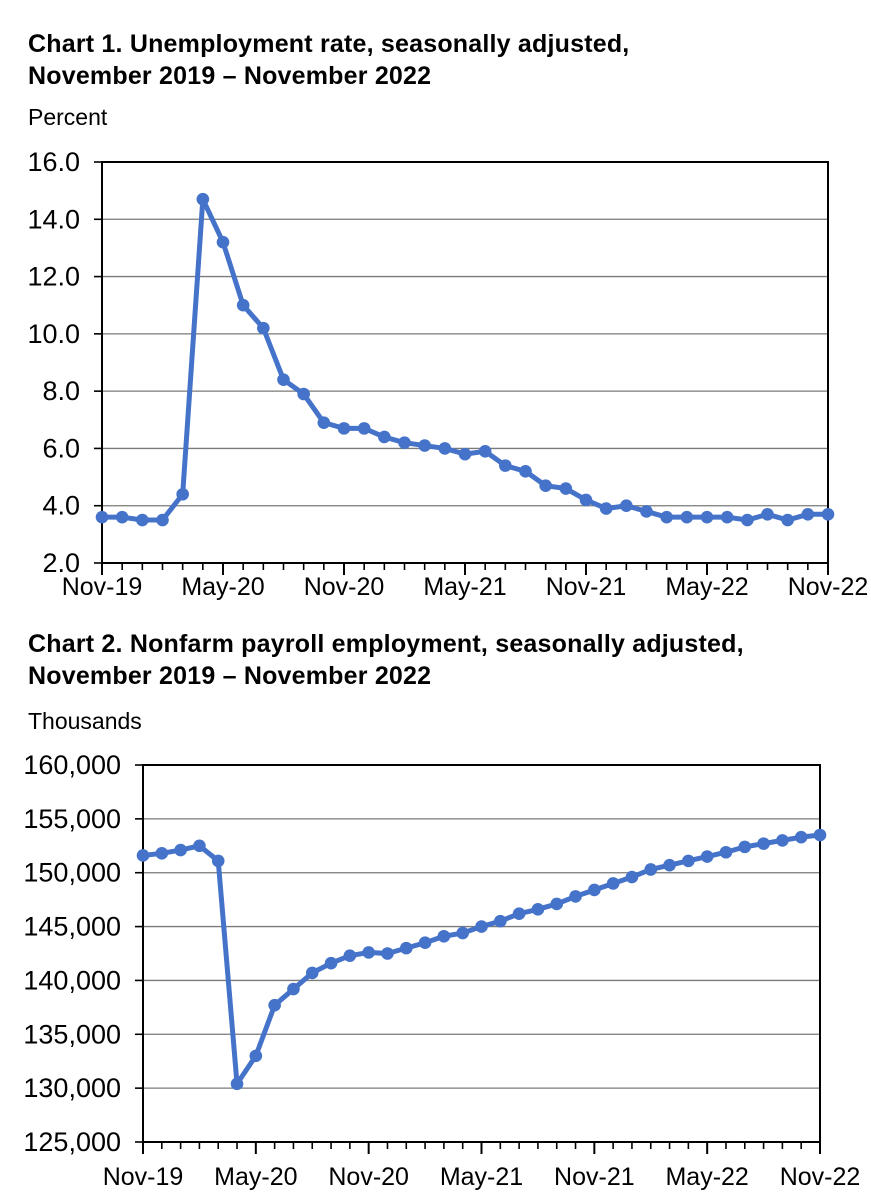 The width and height of the screenshot is (871, 1203). I want to click on y-tick-label: 10.0, so click(53, 334).